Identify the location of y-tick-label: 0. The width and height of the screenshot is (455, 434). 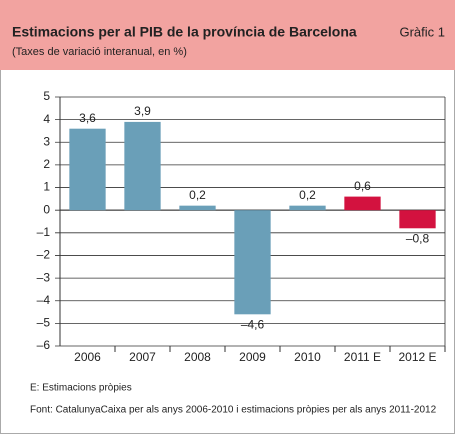
(46, 209).